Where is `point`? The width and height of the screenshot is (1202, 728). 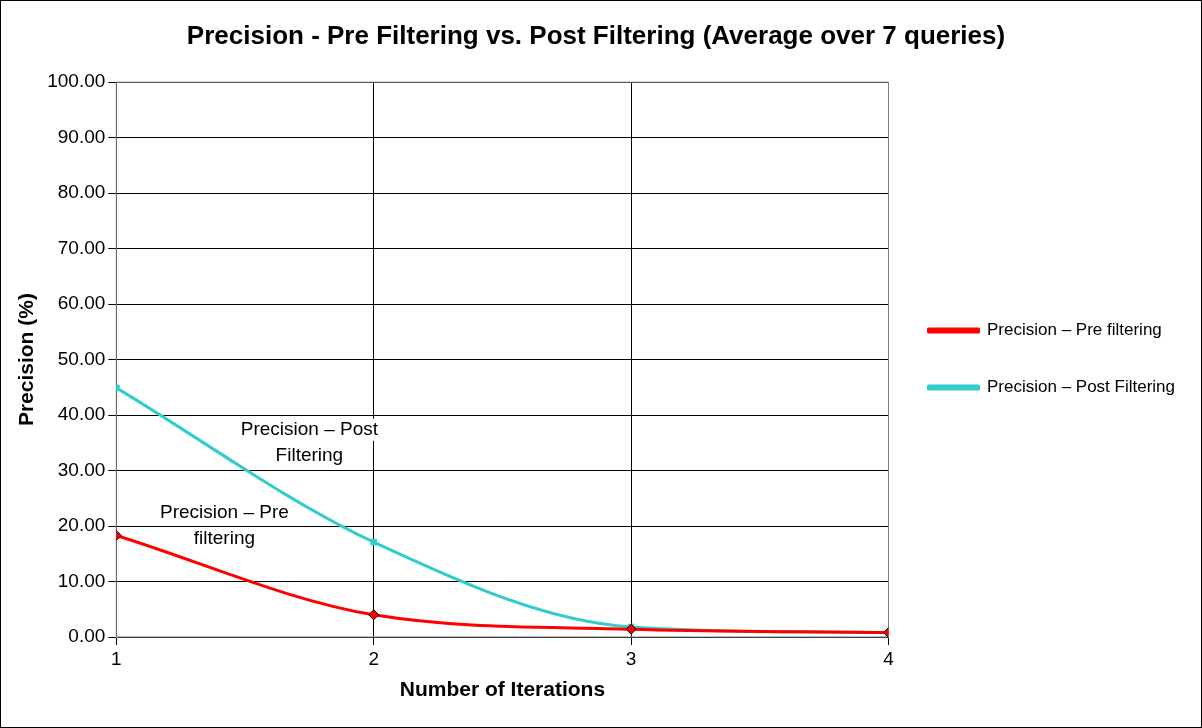
point is located at coordinates (374, 542).